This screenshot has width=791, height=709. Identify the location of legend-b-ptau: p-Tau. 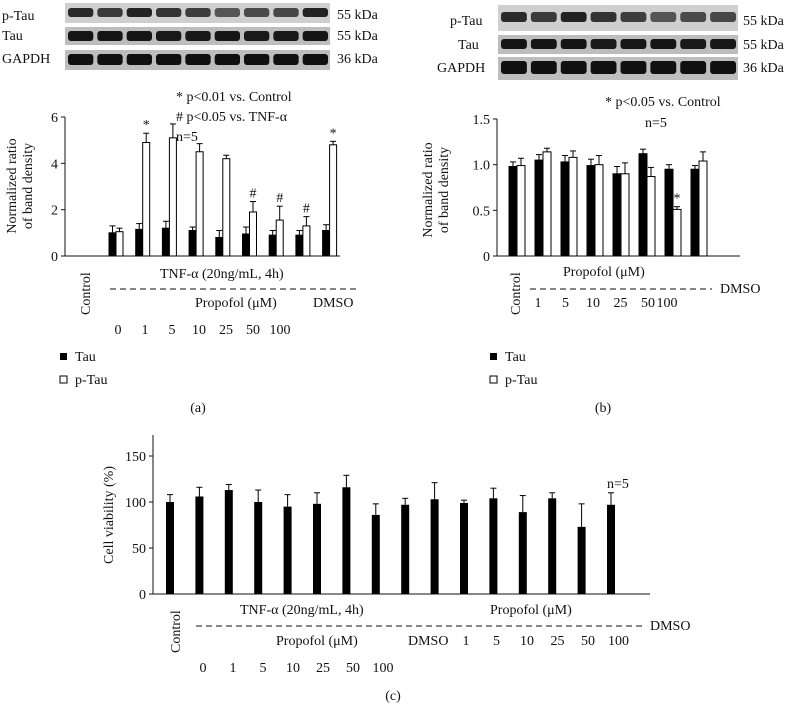
(521, 380).